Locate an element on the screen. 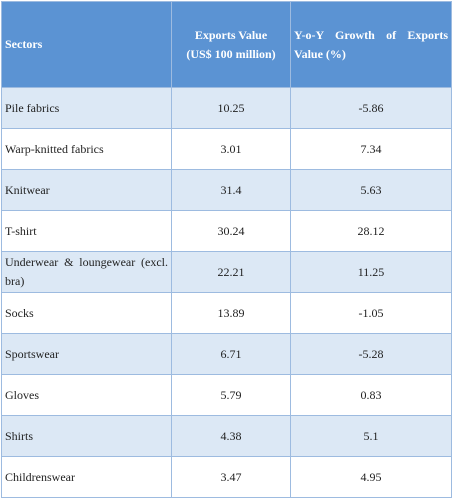  cell-exports-value: 6.71 is located at coordinates (231, 354).